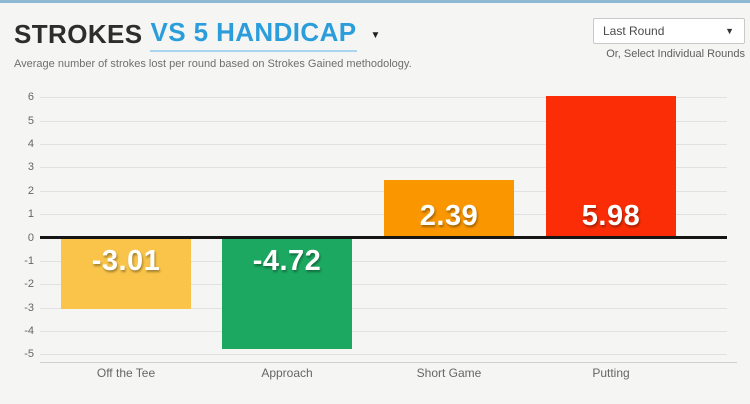 This screenshot has height=404, width=750. What do you see at coordinates (29, 331) in the screenshot?
I see `y-axis-tick-label: -4` at bounding box center [29, 331].